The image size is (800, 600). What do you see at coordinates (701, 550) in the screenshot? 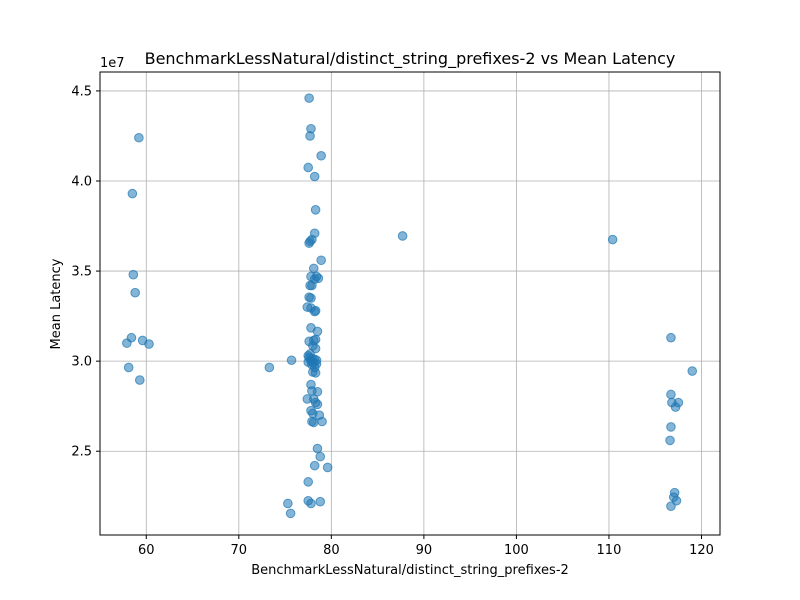
I see `x-tick-label: 120` at bounding box center [701, 550].